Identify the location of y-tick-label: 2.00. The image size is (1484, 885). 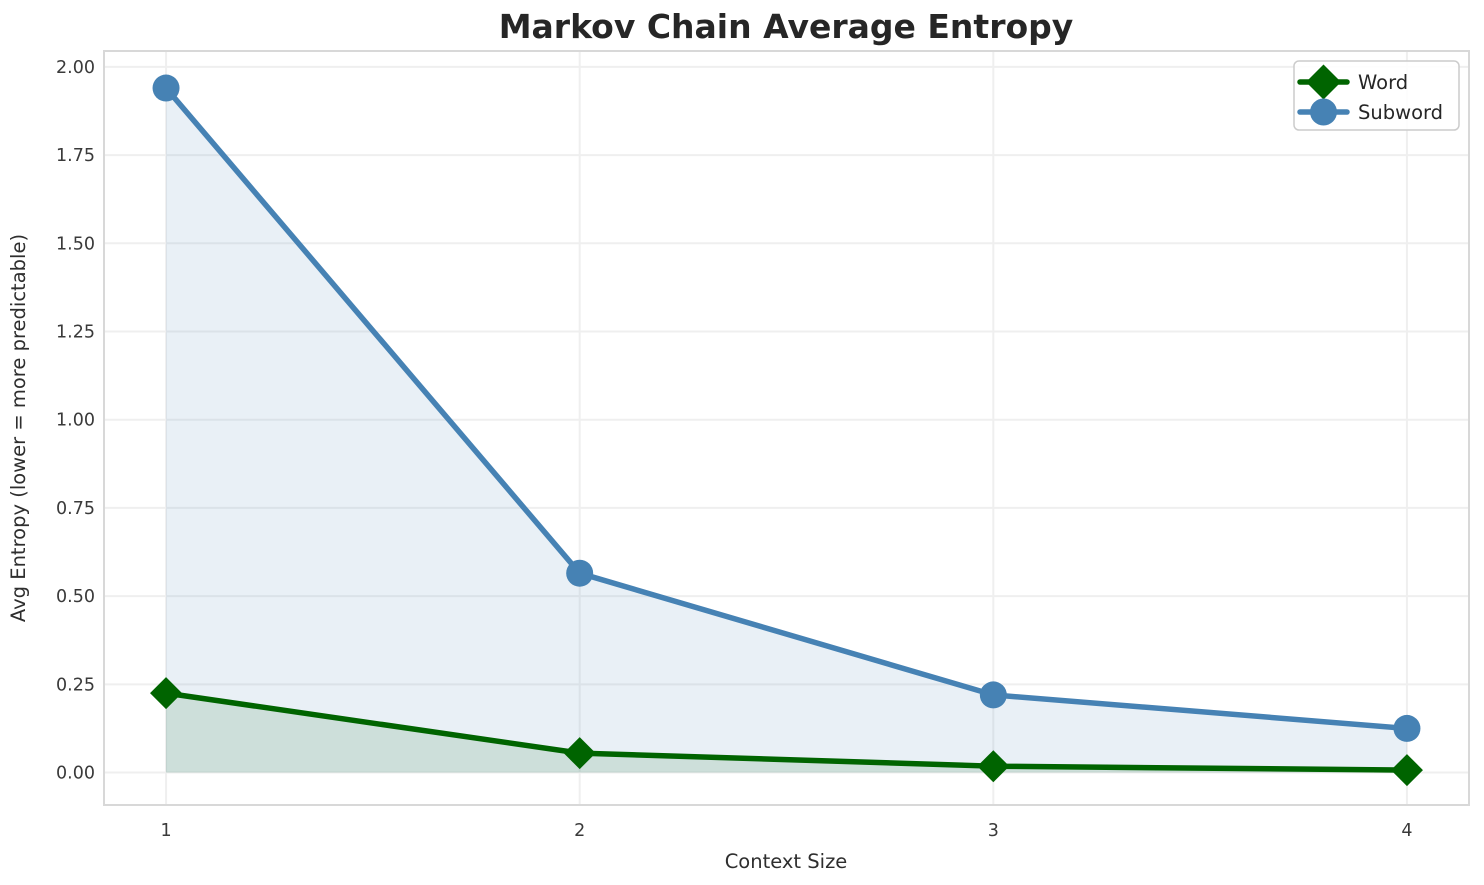
(75, 68).